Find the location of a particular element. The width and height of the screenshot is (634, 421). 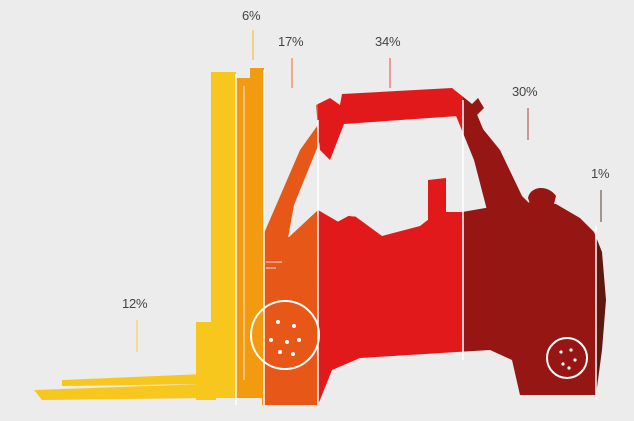

mast-leader-line is located at coordinates (253, 45).